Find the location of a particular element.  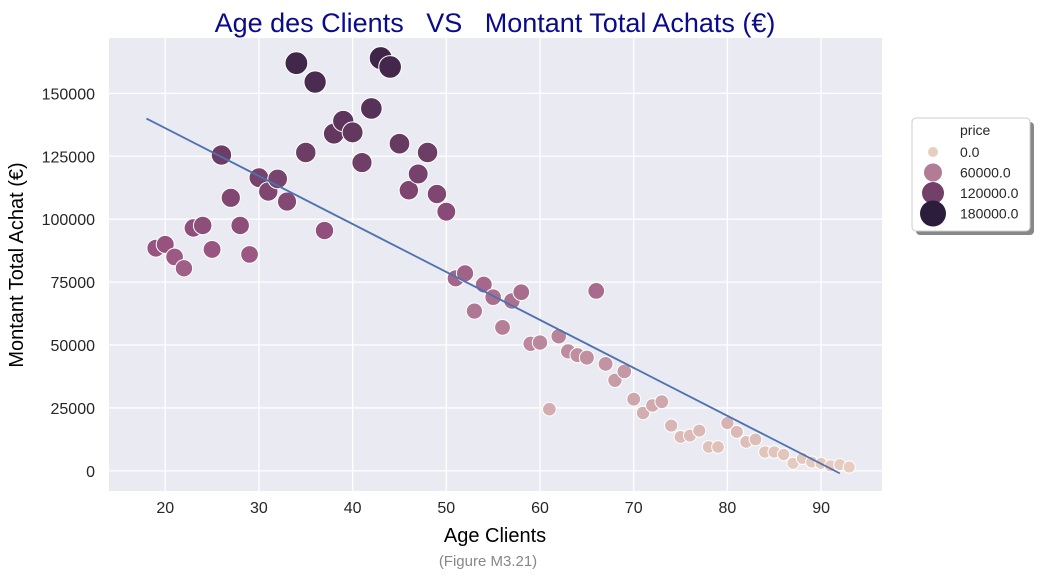

y-tick-label: 100000 is located at coordinates (68, 220).